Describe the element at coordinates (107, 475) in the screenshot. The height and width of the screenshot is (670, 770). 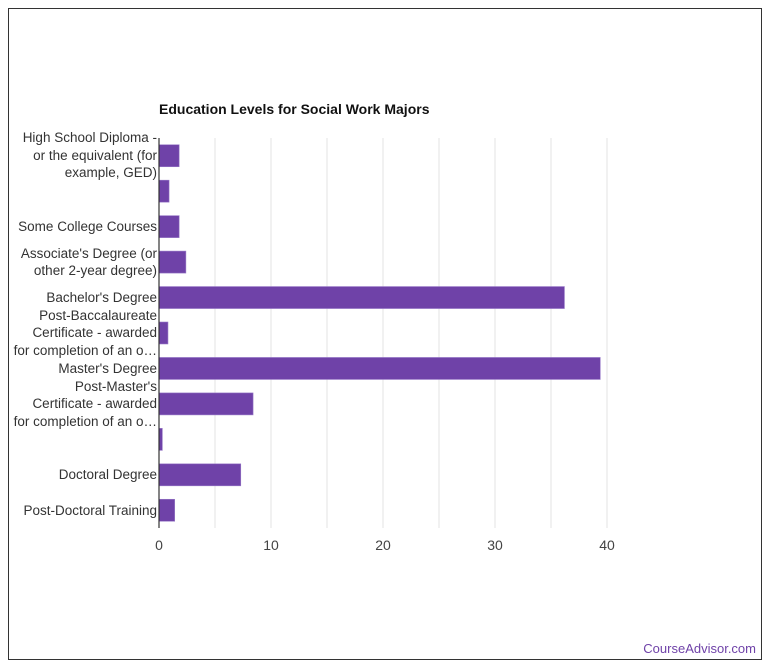
I see `category-label: Doctoral Degree` at that location.